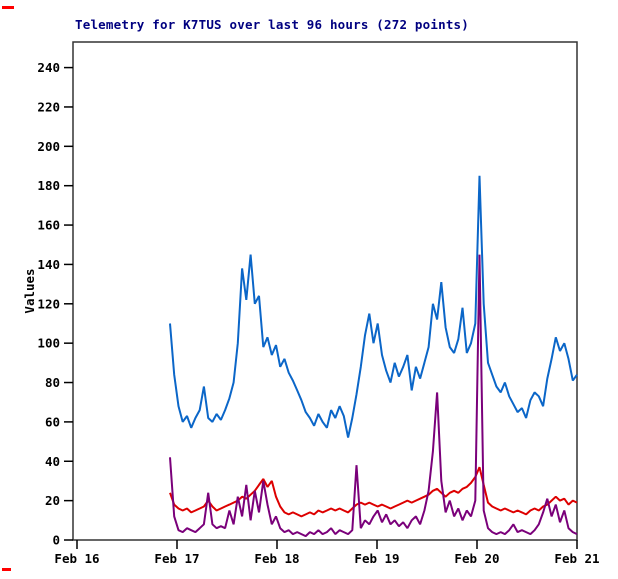 This screenshot has height=579, width=618. Describe the element at coordinates (48, 67) in the screenshot. I see `y-tick-label: 240` at that location.